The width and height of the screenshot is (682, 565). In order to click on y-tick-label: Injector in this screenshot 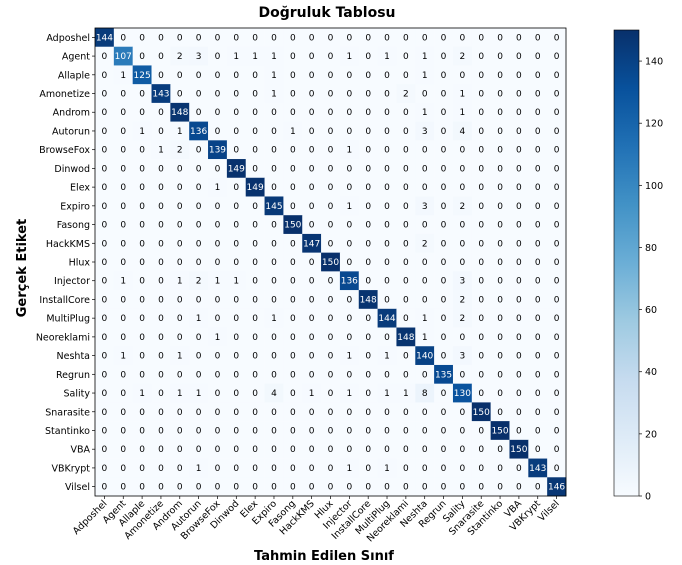, I will do `click(72, 281)`.